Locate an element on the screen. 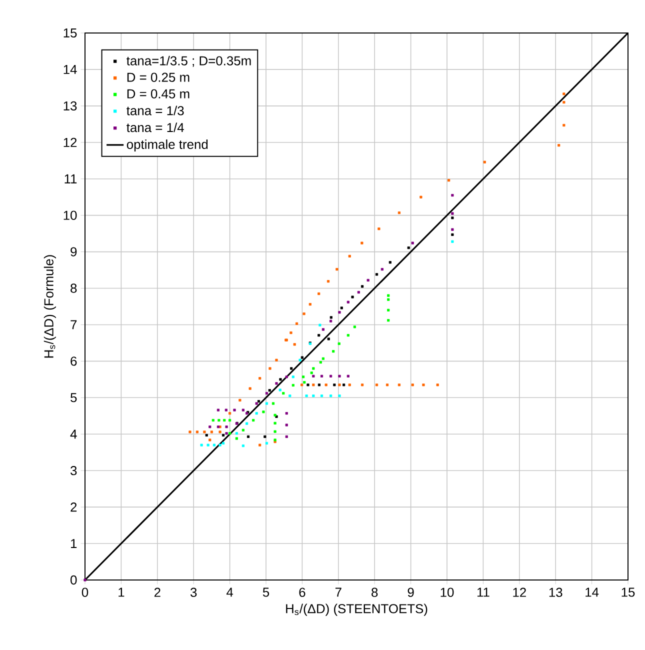  x-tick-label: 0 is located at coordinates (85, 592).